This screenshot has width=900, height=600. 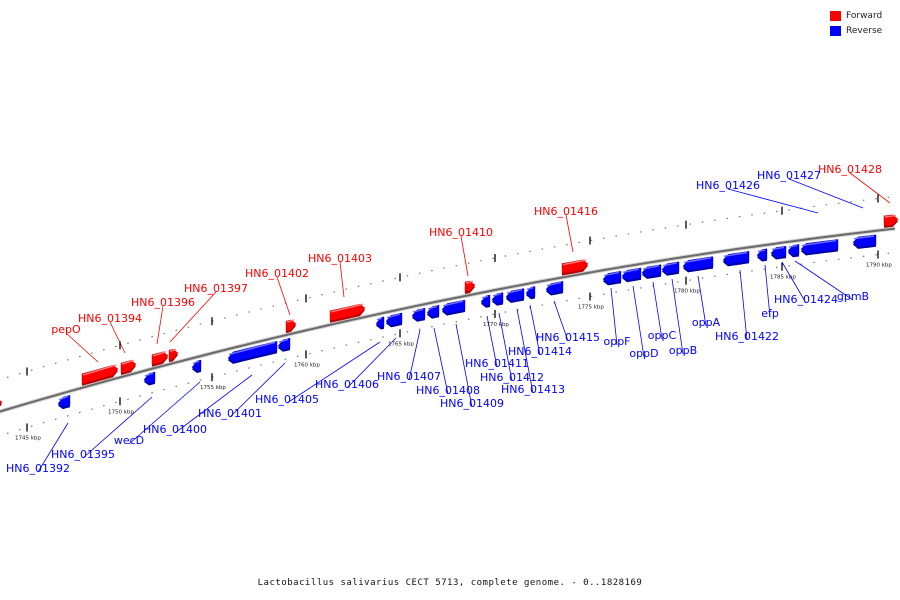 What do you see at coordinates (793, 251) in the screenshot?
I see `gene-gpmb` at bounding box center [793, 251].